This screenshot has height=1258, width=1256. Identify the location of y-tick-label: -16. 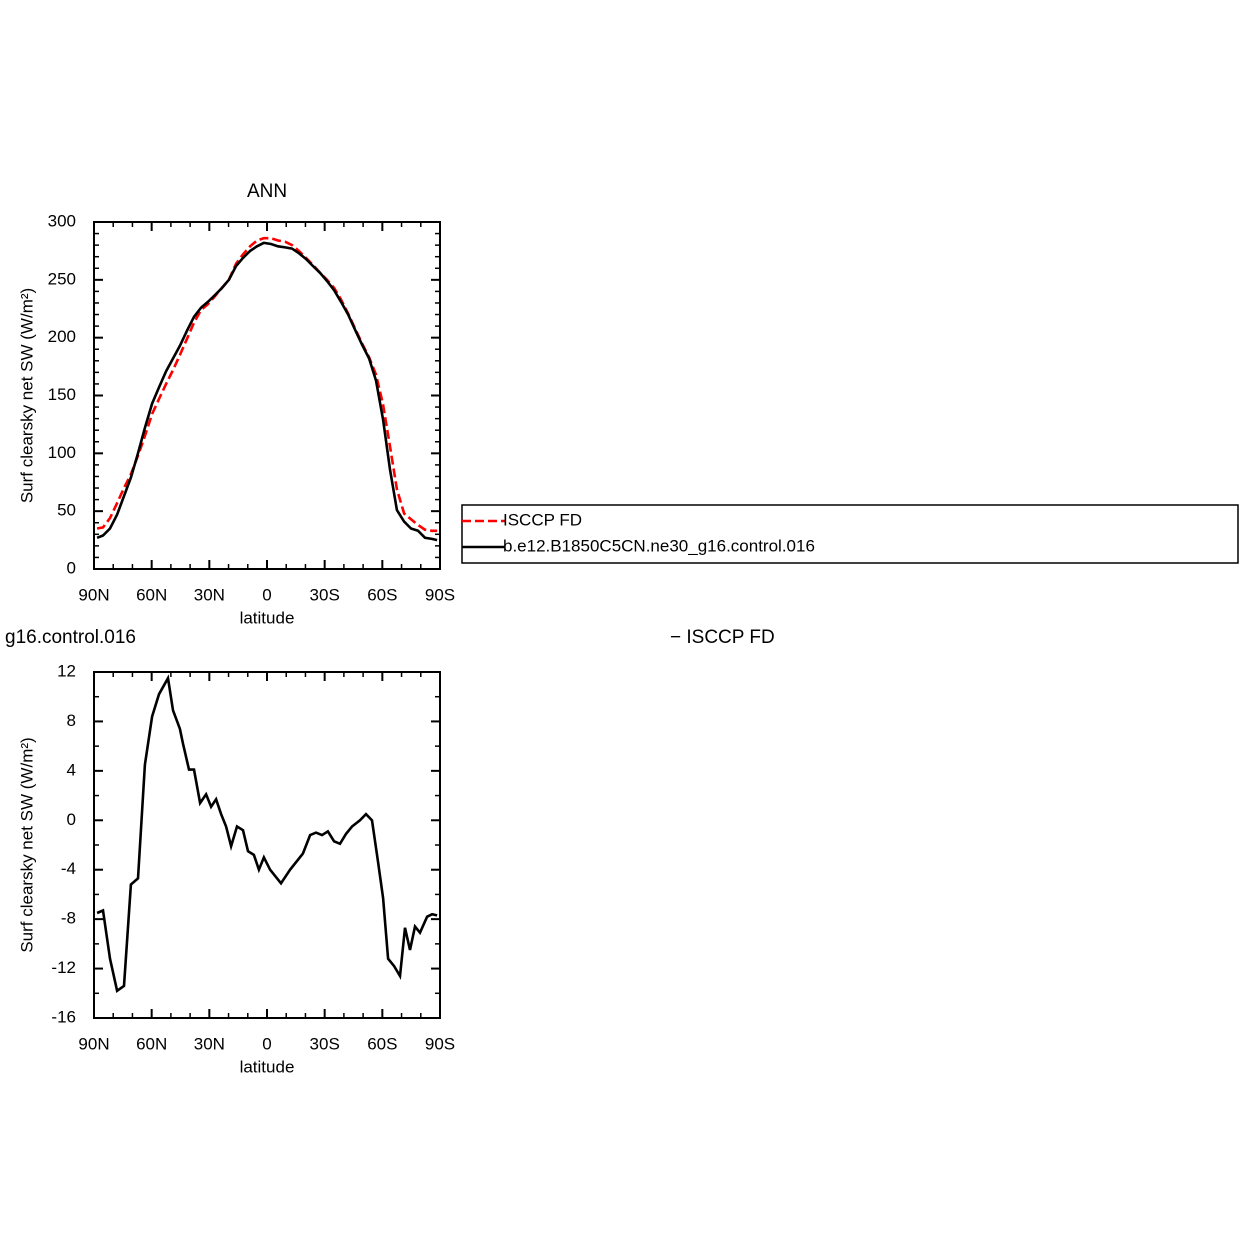
(63, 1016).